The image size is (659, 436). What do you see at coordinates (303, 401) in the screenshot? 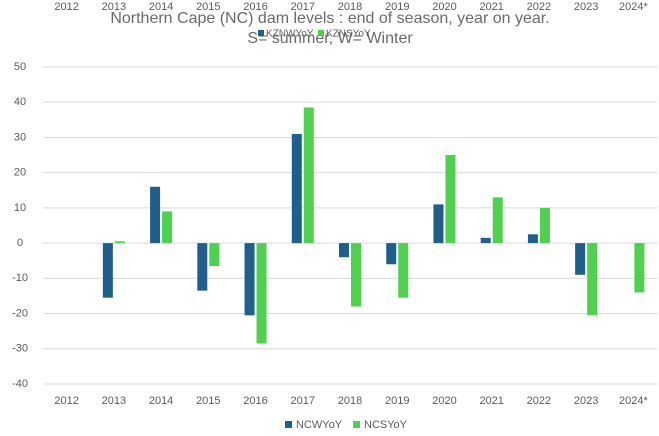
I see `x-tick-label: 2017` at bounding box center [303, 401].